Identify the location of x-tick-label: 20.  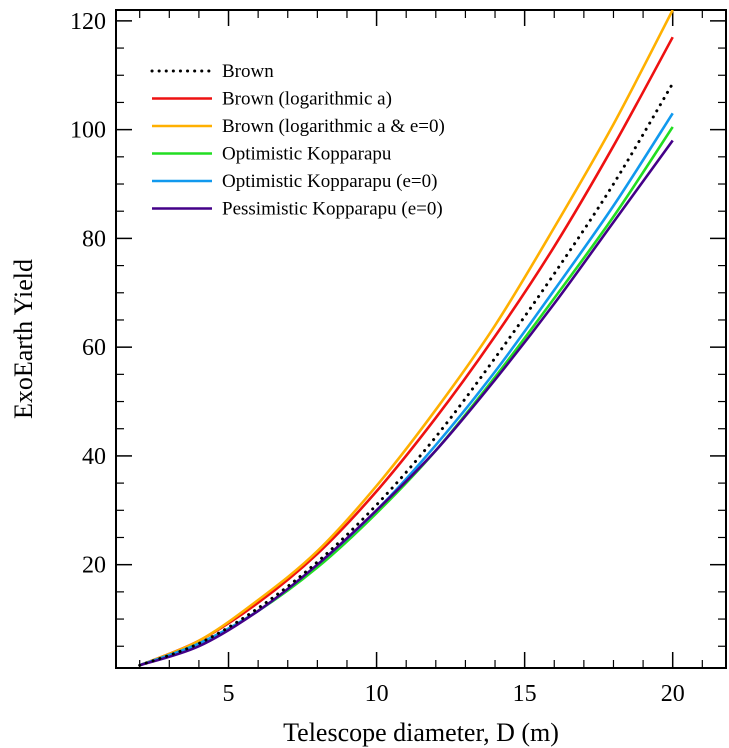
(673, 694).